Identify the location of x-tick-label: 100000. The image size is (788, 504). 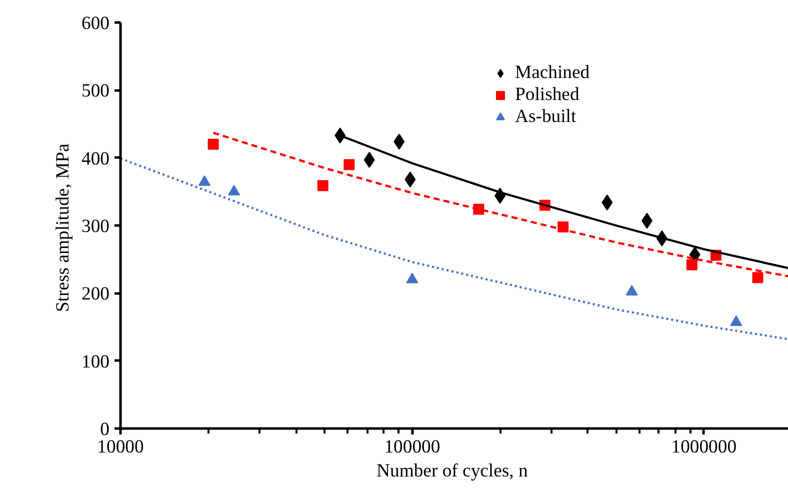
(412, 447).